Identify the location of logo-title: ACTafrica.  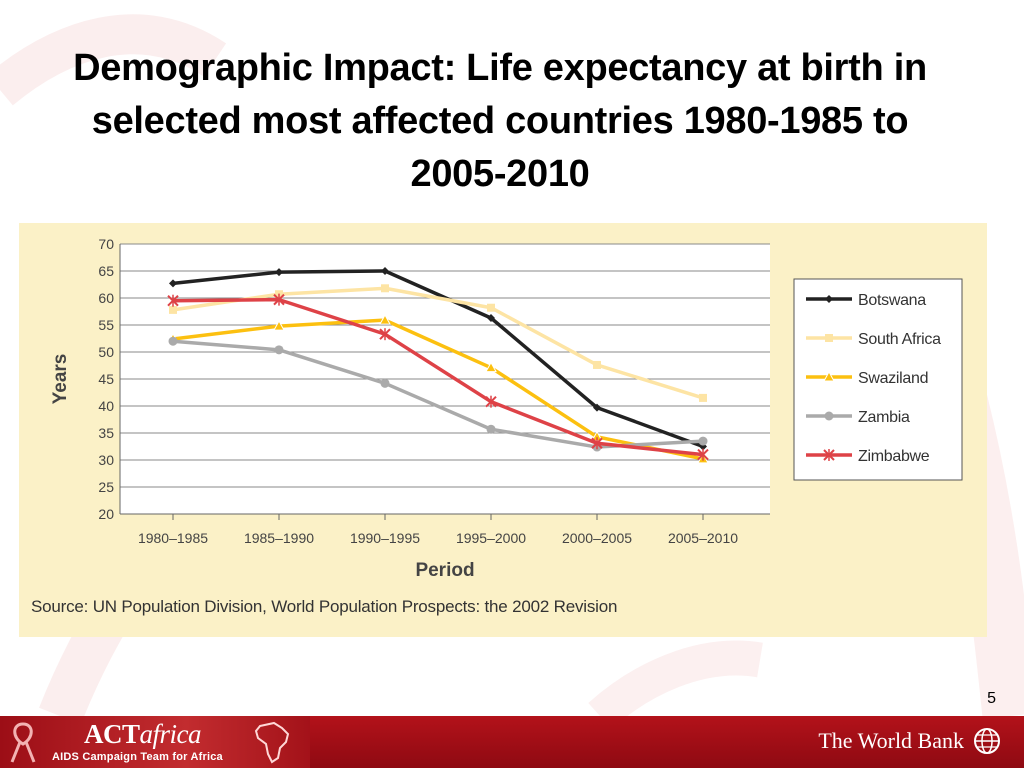
(143, 734).